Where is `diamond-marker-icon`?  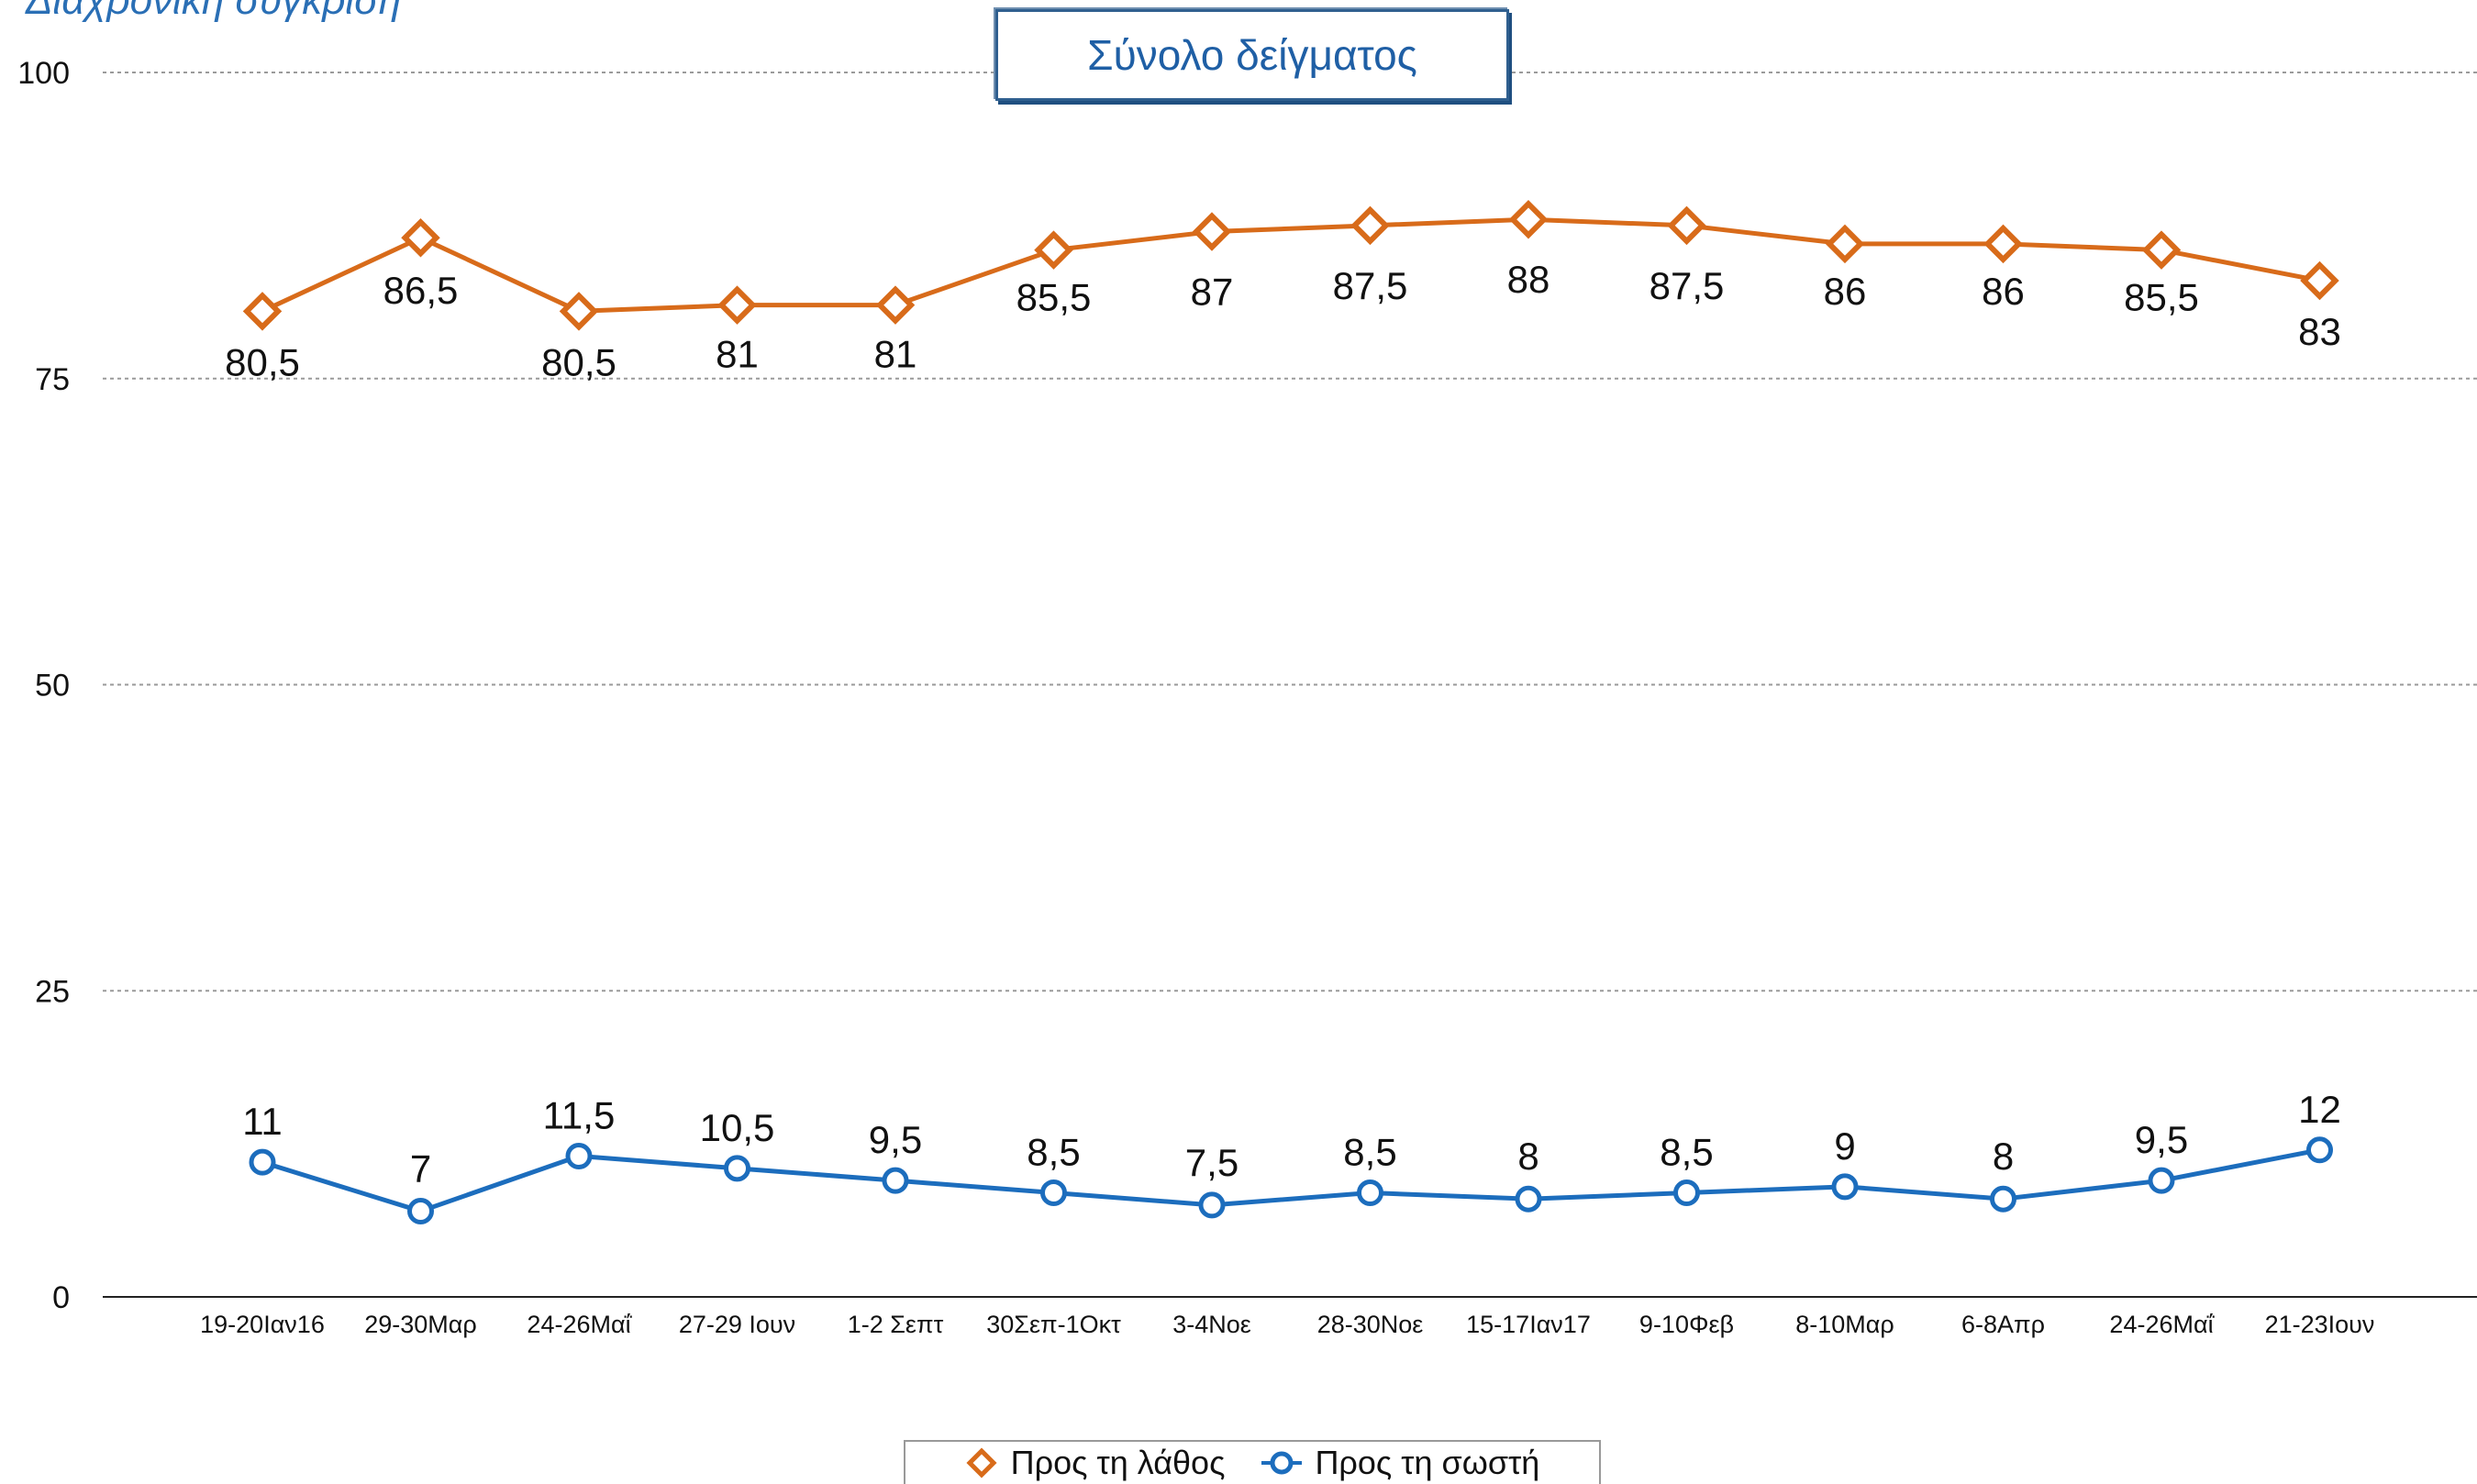 diamond-marker-icon is located at coordinates (981, 1462).